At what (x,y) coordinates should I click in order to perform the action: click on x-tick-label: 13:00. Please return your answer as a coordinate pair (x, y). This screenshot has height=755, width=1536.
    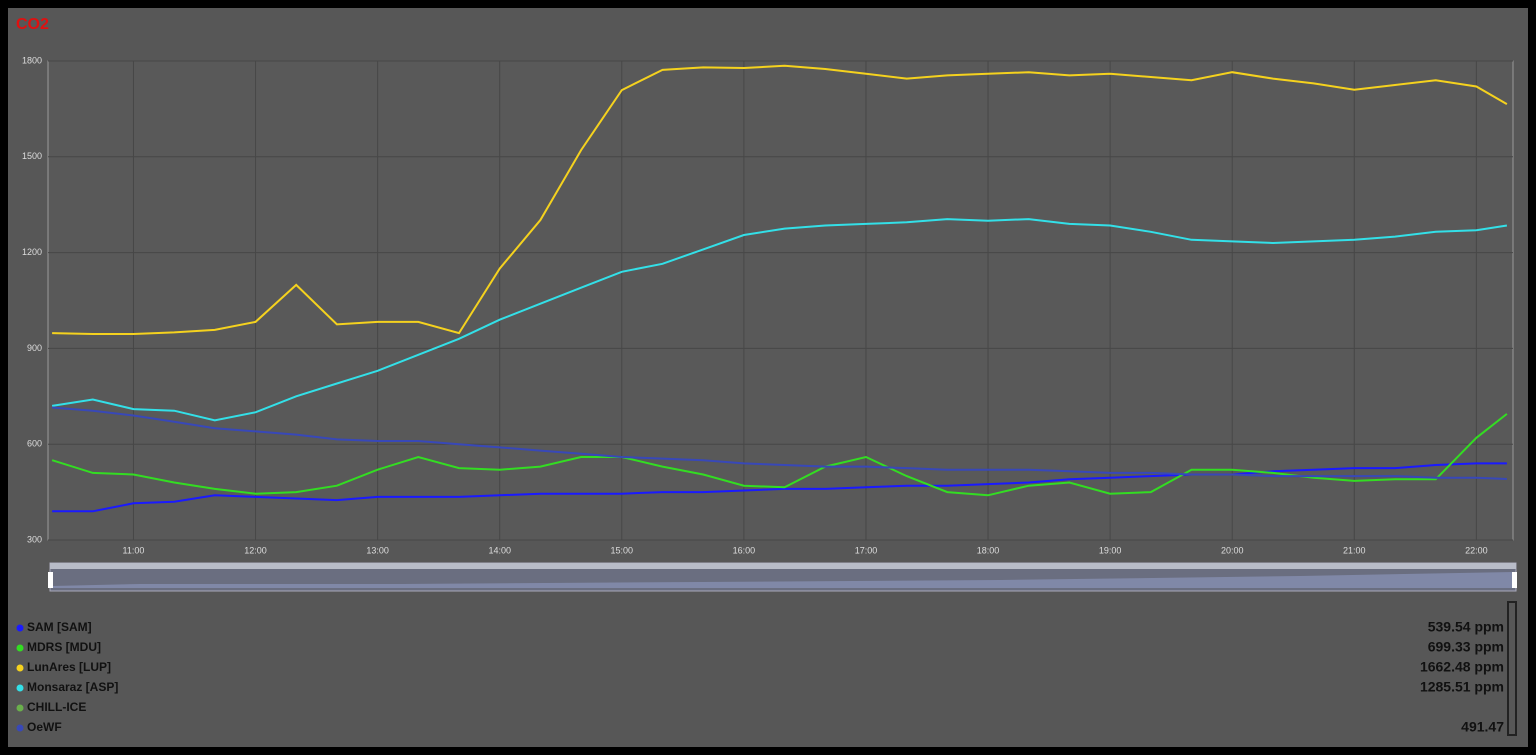
    Looking at the image, I should click on (377, 550).